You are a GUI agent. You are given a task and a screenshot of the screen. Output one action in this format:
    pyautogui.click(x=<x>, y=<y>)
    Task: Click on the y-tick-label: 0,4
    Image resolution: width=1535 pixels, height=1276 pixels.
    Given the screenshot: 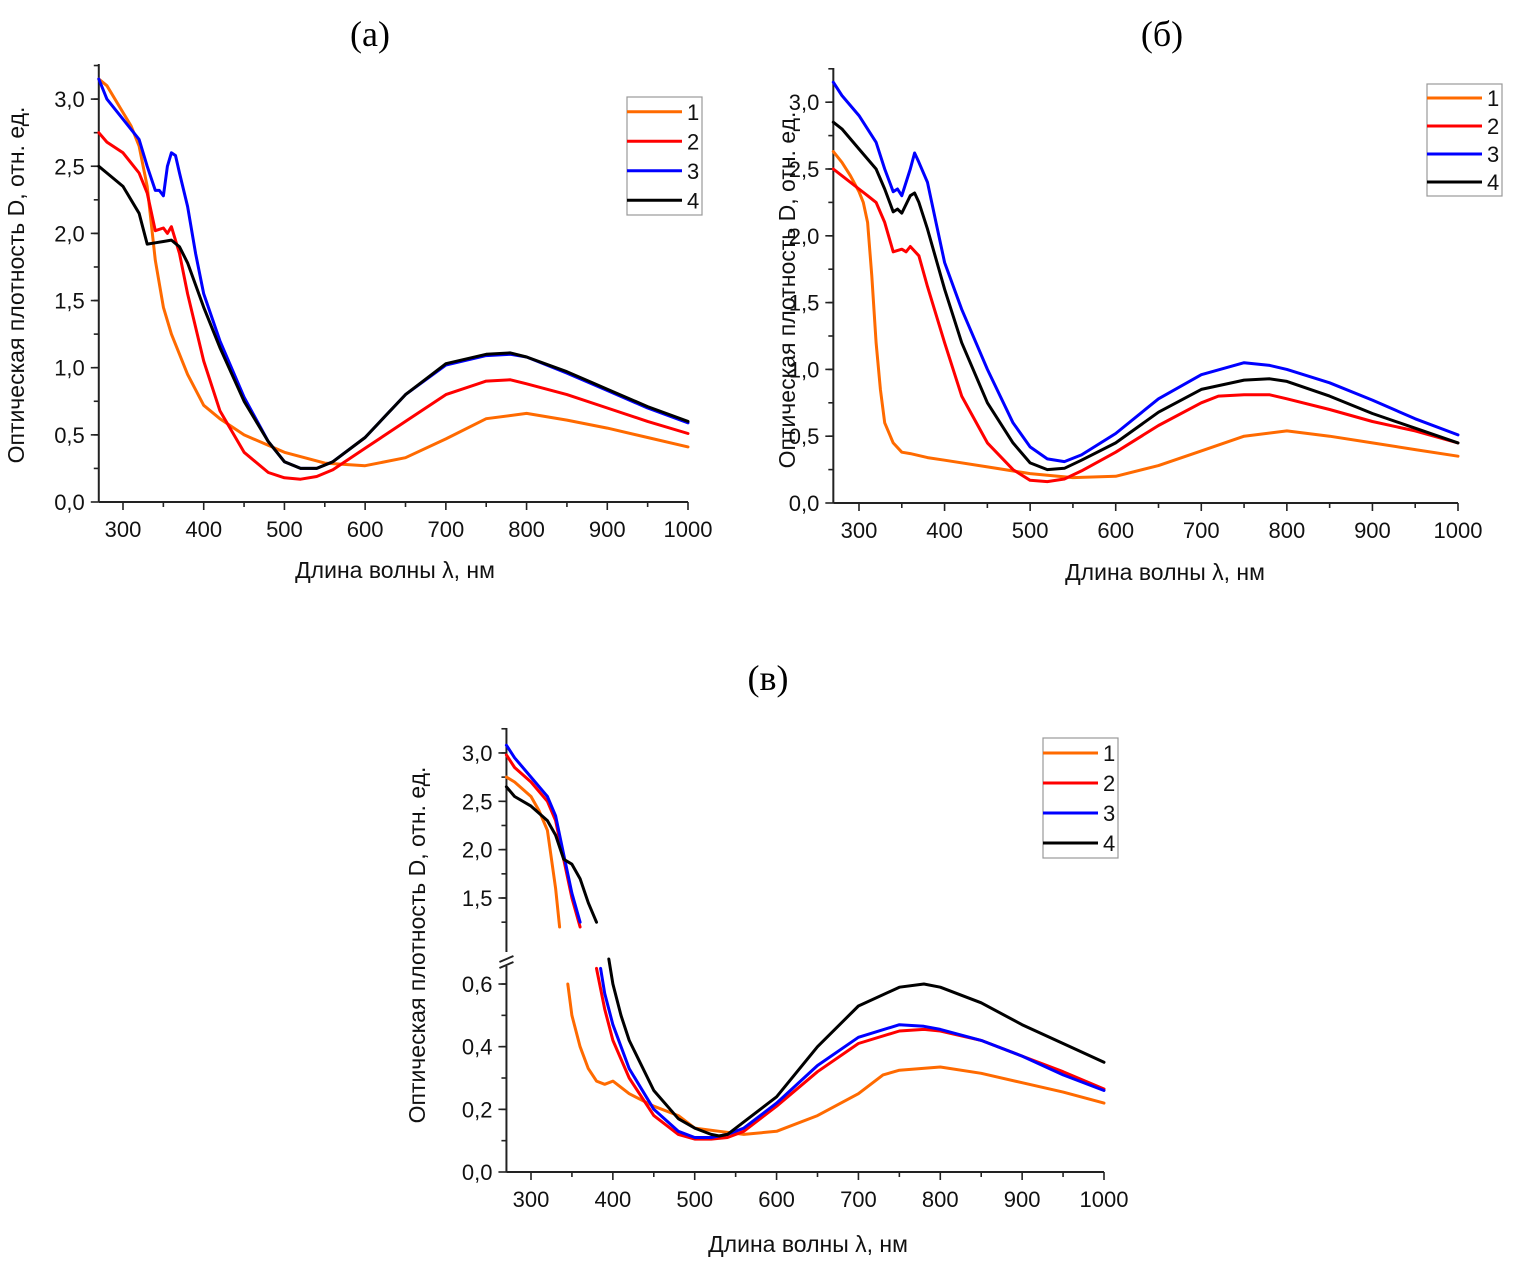 What is the action you would take?
    pyautogui.click(x=477, y=1047)
    